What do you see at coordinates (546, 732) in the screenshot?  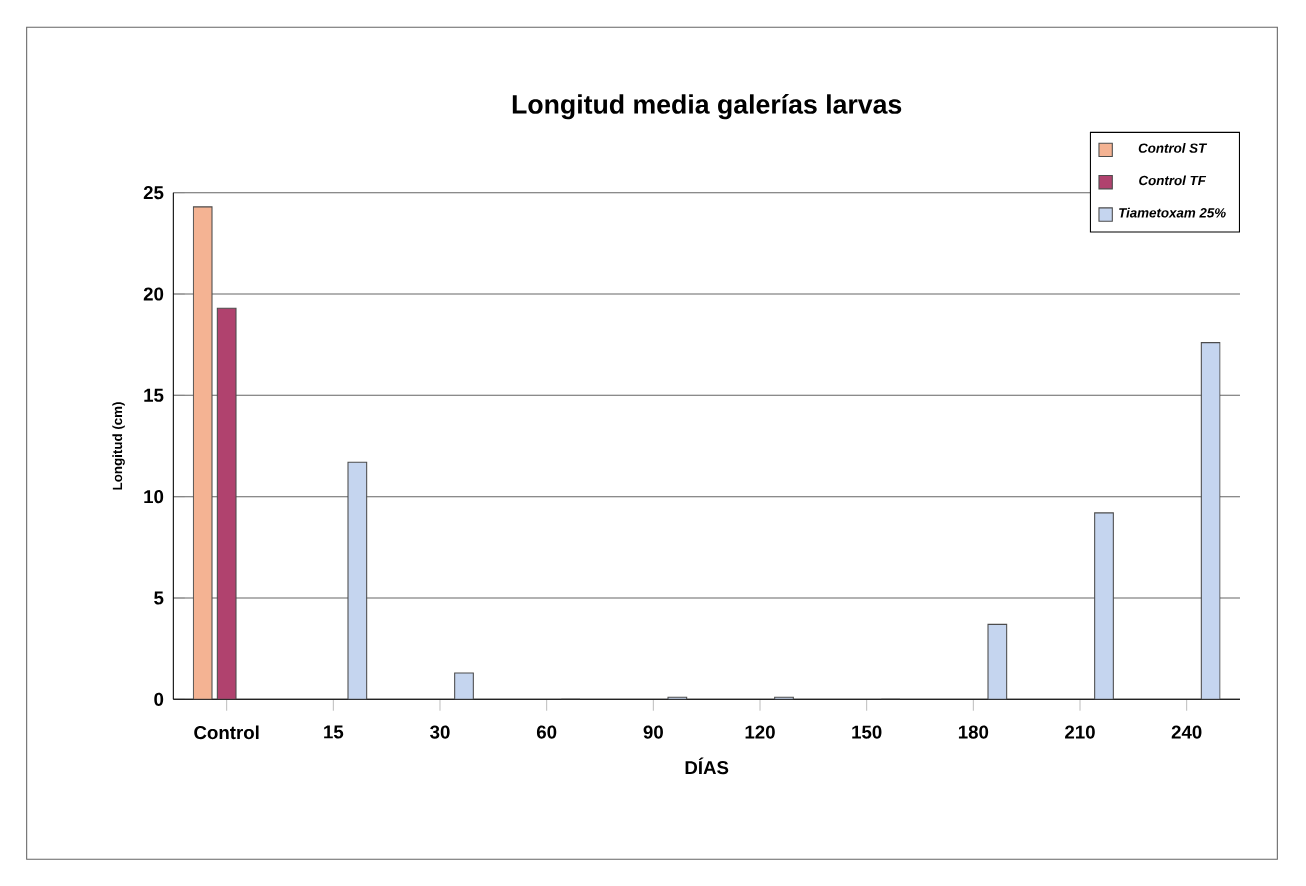 I see `x-tick-label: 60` at bounding box center [546, 732].